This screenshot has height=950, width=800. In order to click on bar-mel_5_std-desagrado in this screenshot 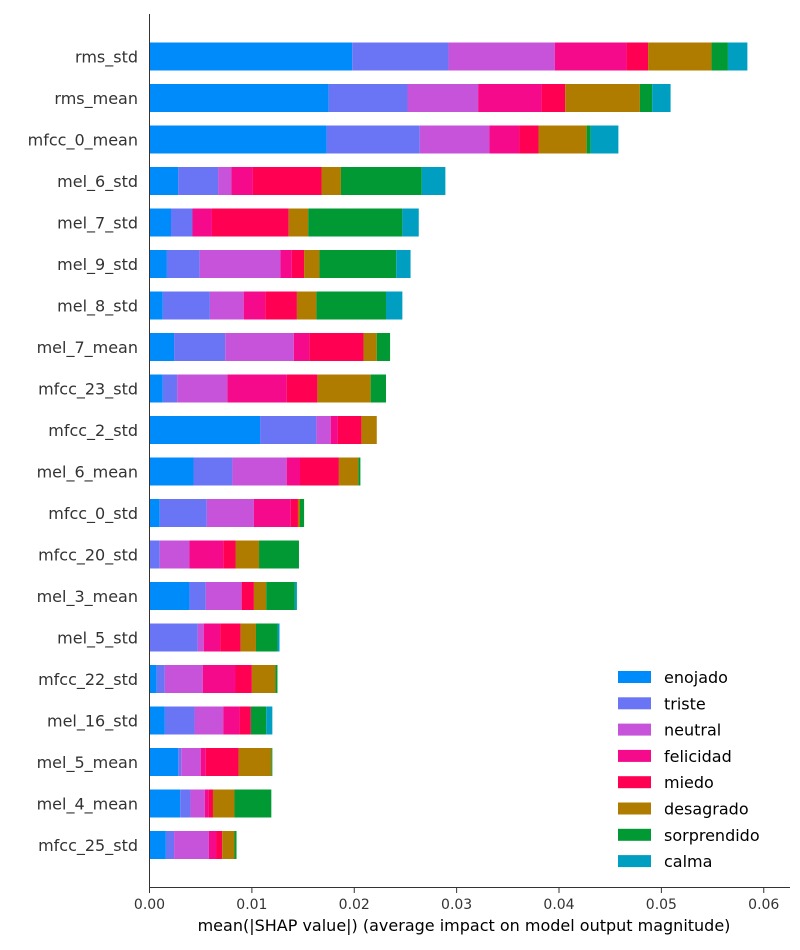, I will do `click(248, 637)`.